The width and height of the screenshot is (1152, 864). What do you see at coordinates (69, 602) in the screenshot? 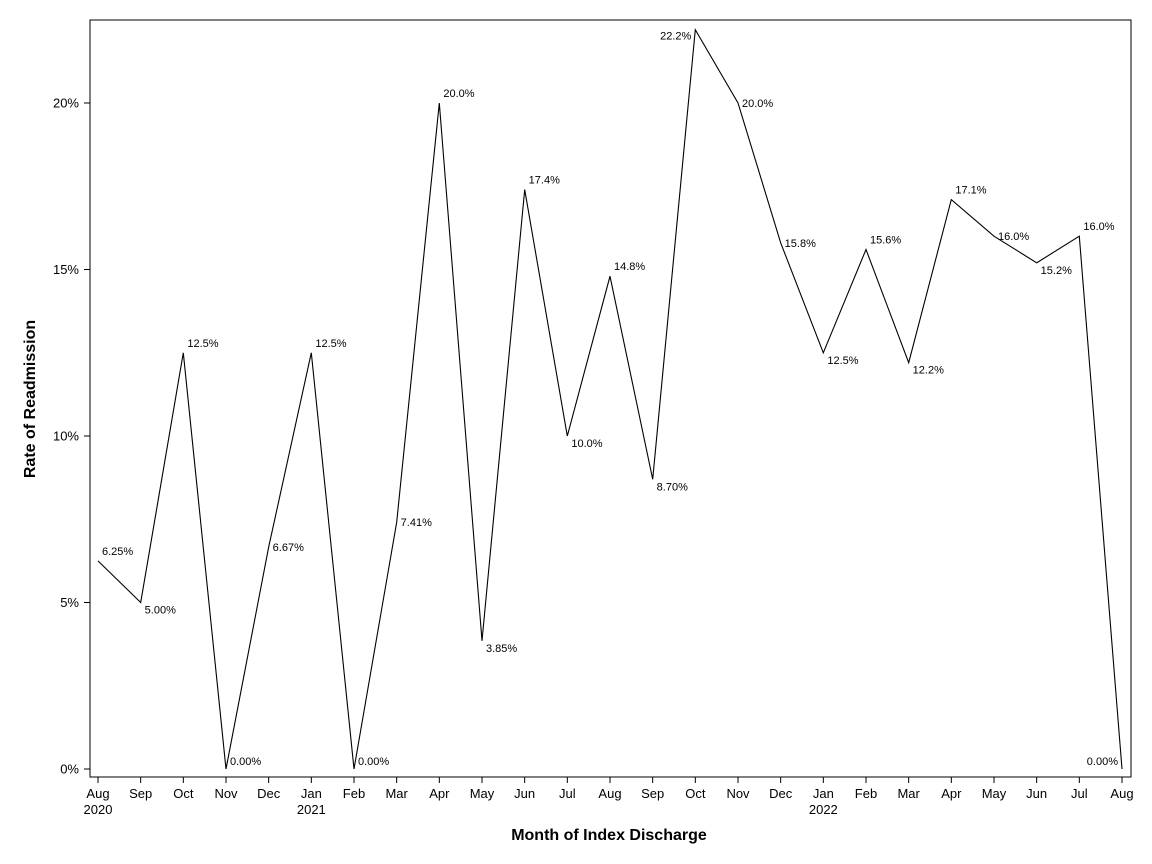
I see `y-tick-label: 5%` at bounding box center [69, 602].